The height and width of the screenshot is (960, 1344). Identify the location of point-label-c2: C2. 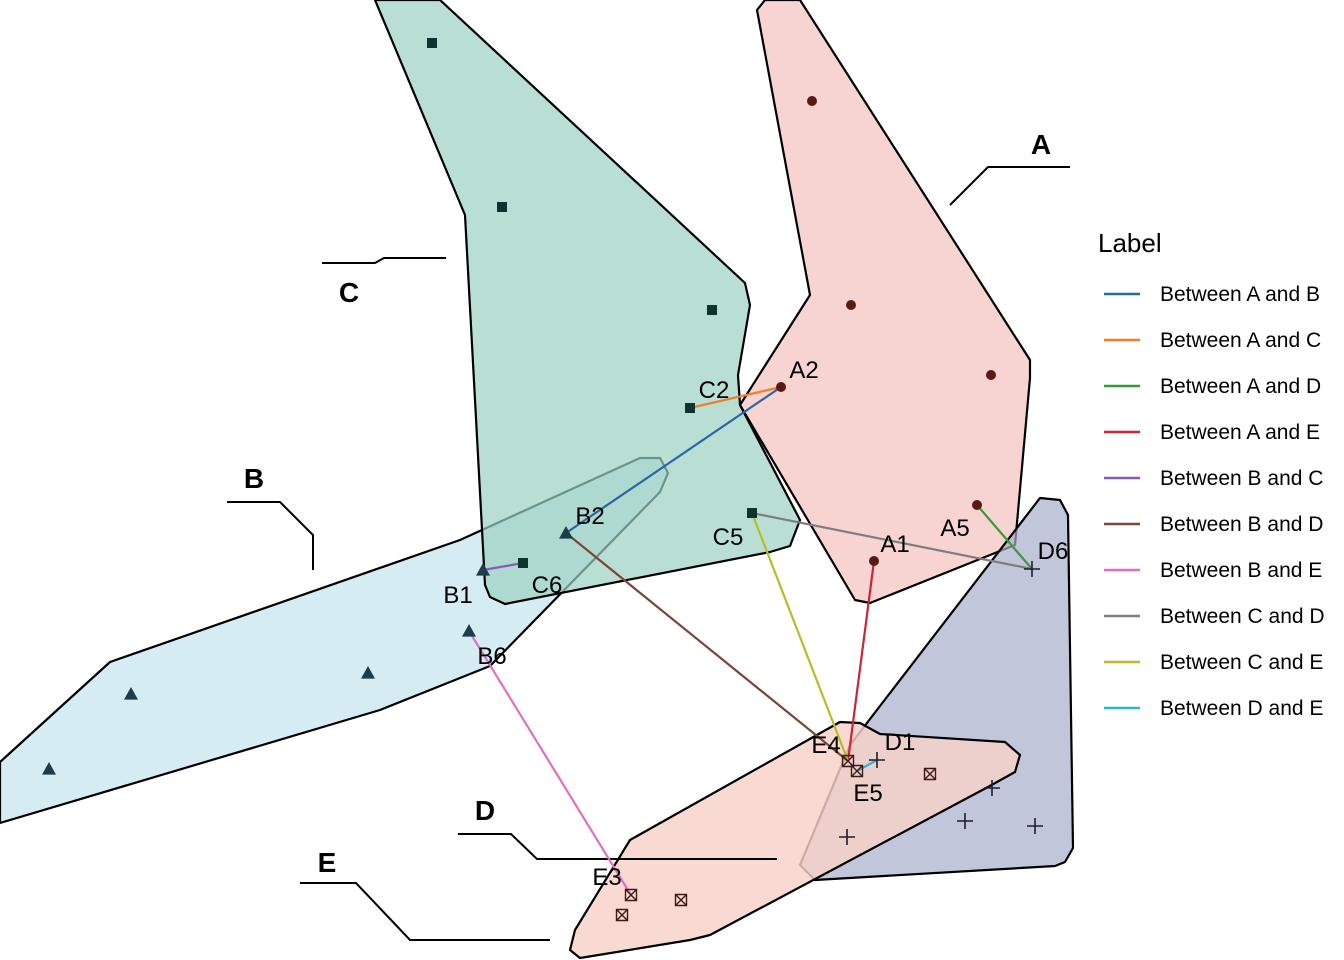
(714, 390).